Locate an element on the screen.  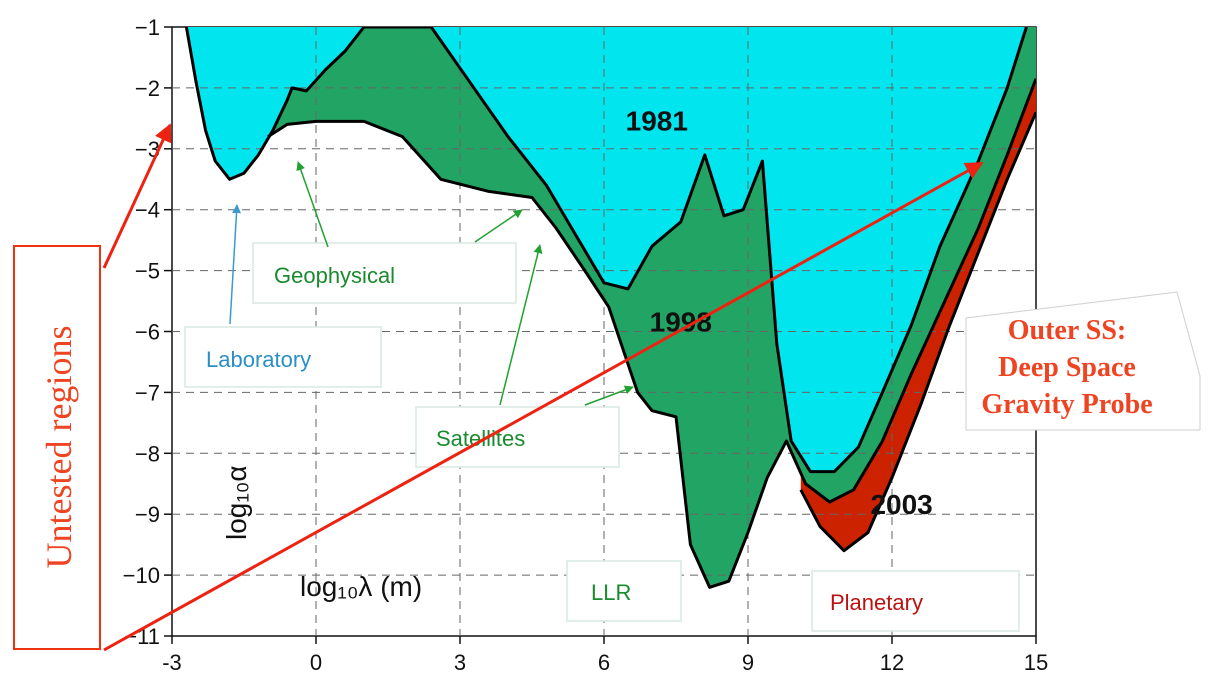
laboratory-arrow is located at coordinates (235, 264).